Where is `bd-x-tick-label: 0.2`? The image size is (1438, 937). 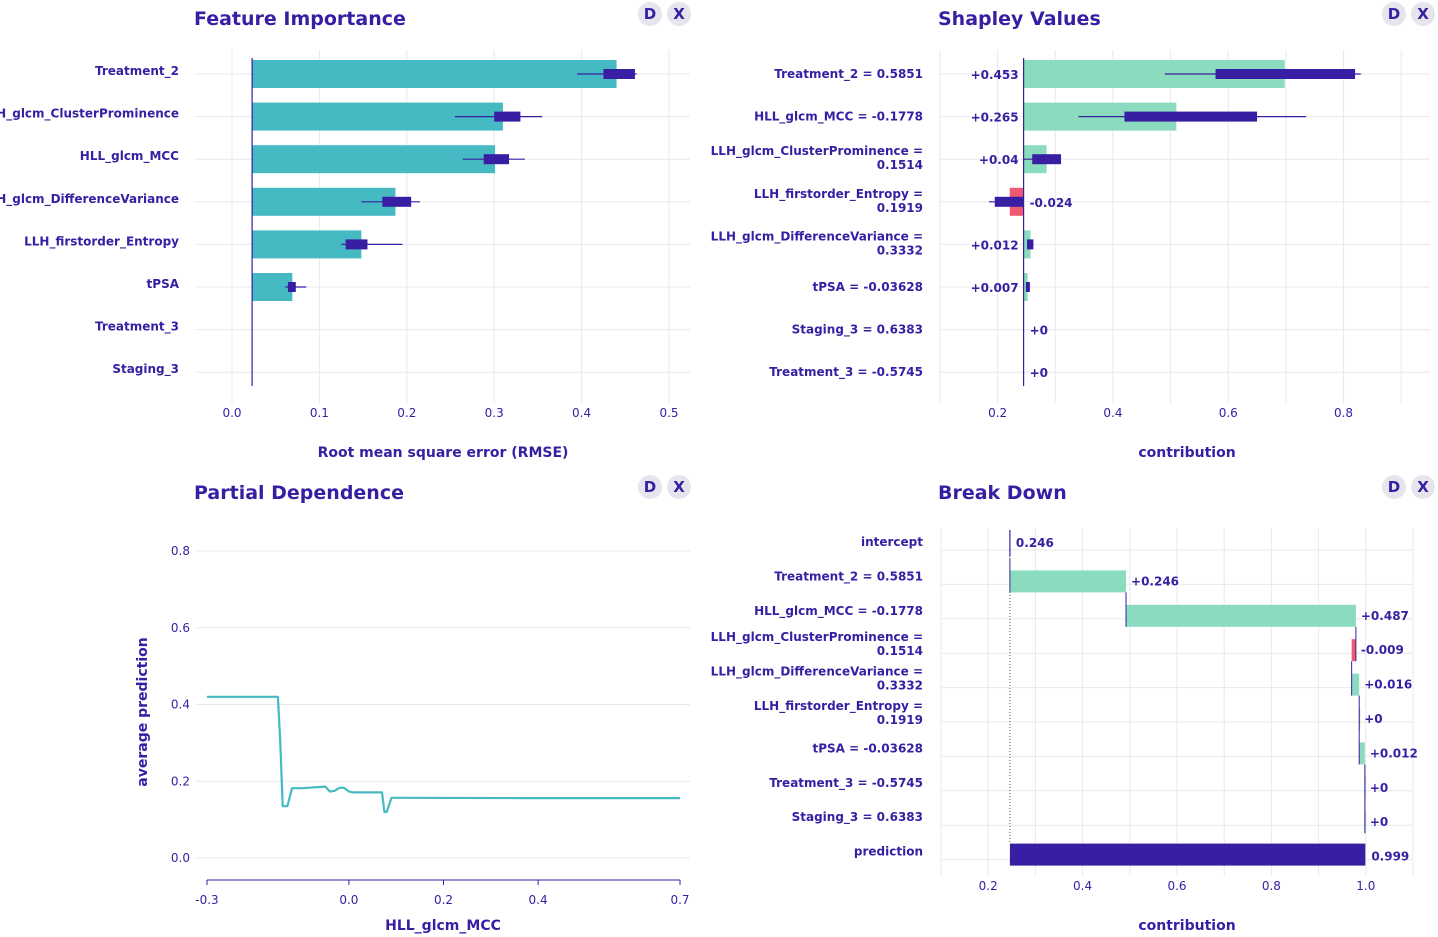 bd-x-tick-label: 0.2 is located at coordinates (988, 886).